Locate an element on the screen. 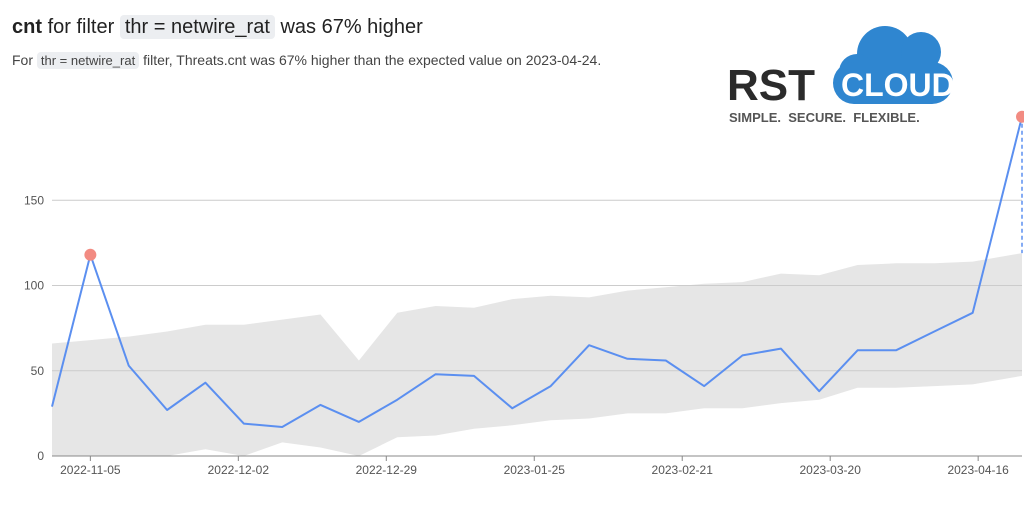 The height and width of the screenshot is (514, 1024). y-tick-label: 150 is located at coordinates (34, 200).